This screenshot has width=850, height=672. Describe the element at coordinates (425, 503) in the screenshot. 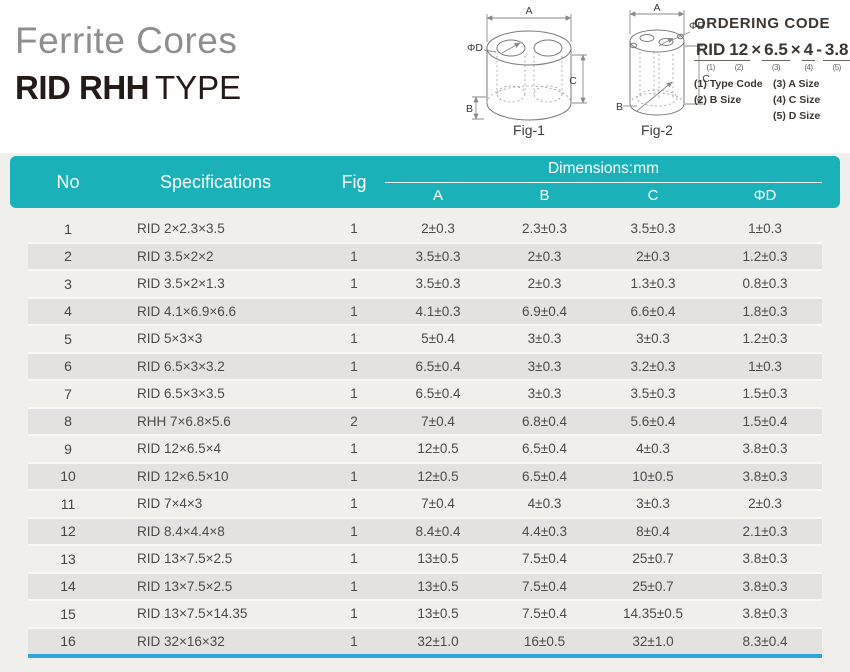

I see `table-row: 11 RID 7×4×3 1 7±0.4 4±0.3 3±0.3 2±0.3` at that location.